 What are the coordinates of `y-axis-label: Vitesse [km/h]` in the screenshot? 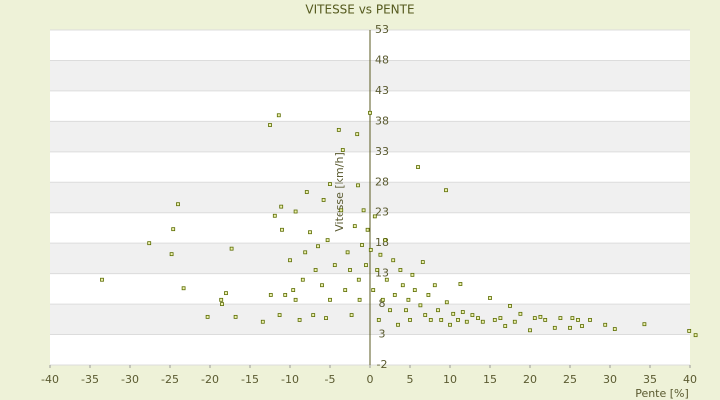 It's located at (339, 192).